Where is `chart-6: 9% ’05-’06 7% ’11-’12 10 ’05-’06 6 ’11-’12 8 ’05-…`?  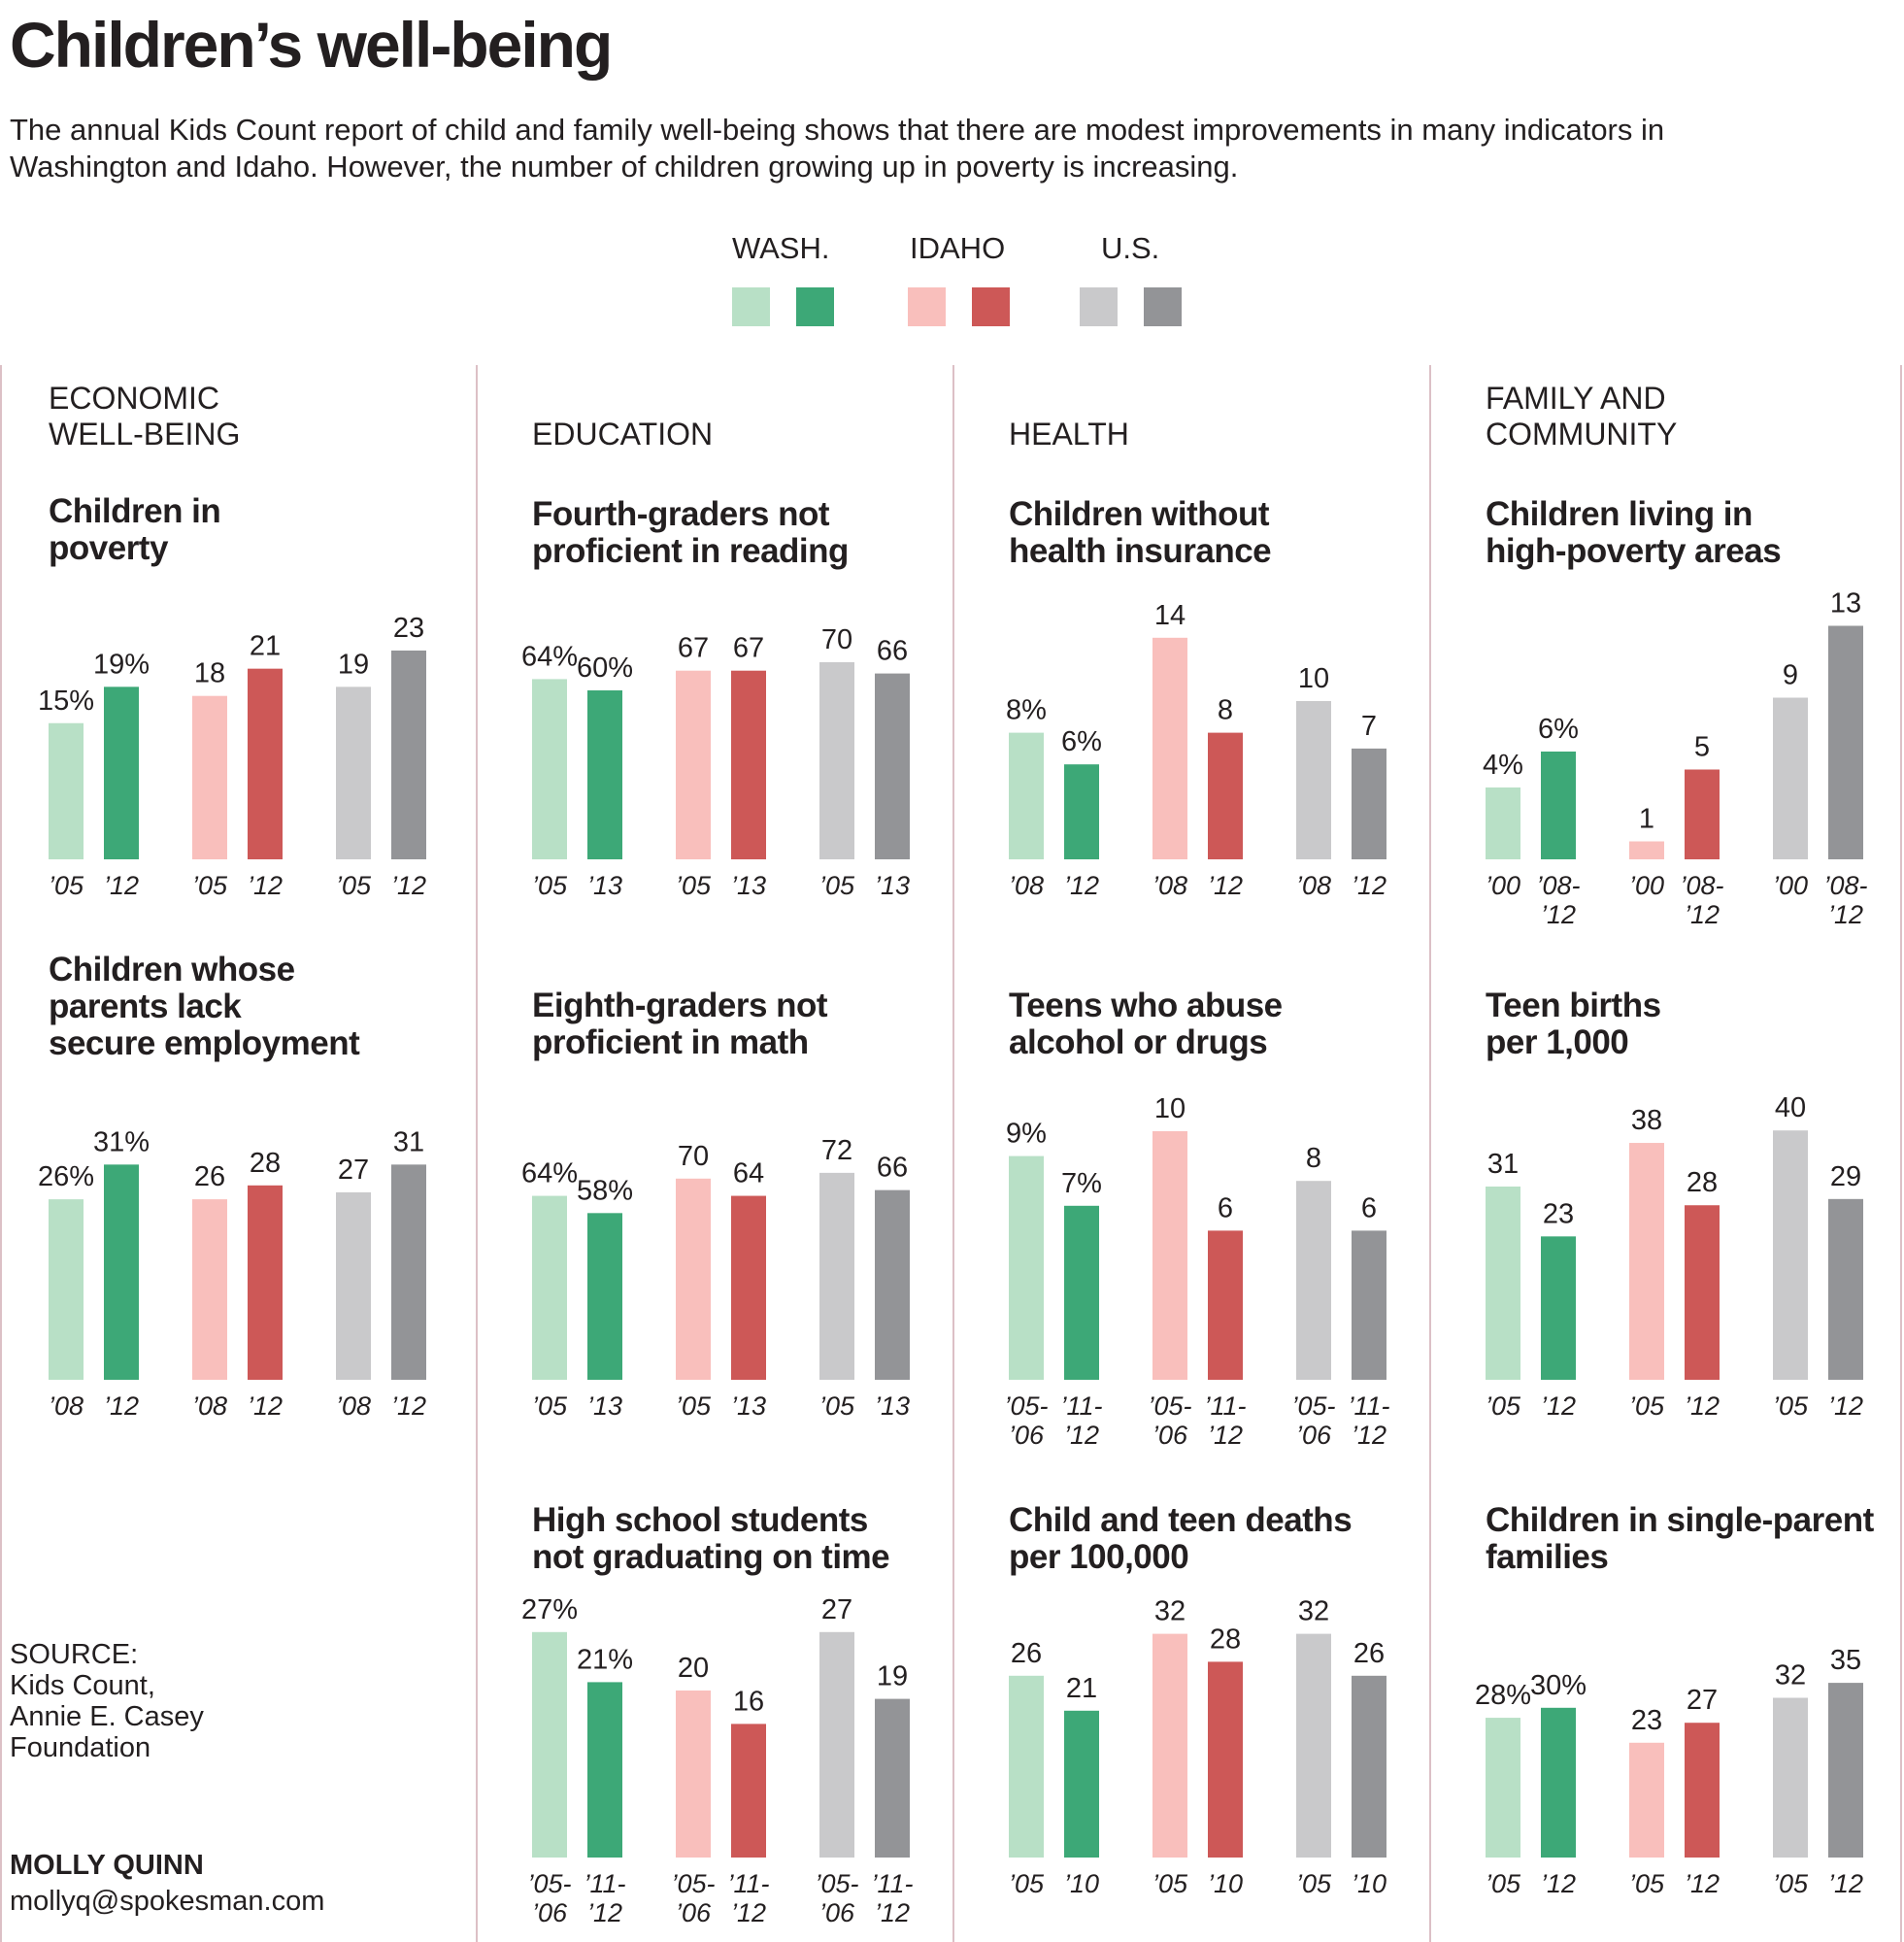
chart-6: 9% ’05-’06 7% ’11-’12 10 ’05-’06 6 ’11-’12 8 ’05-… is located at coordinates (1196, 1271).